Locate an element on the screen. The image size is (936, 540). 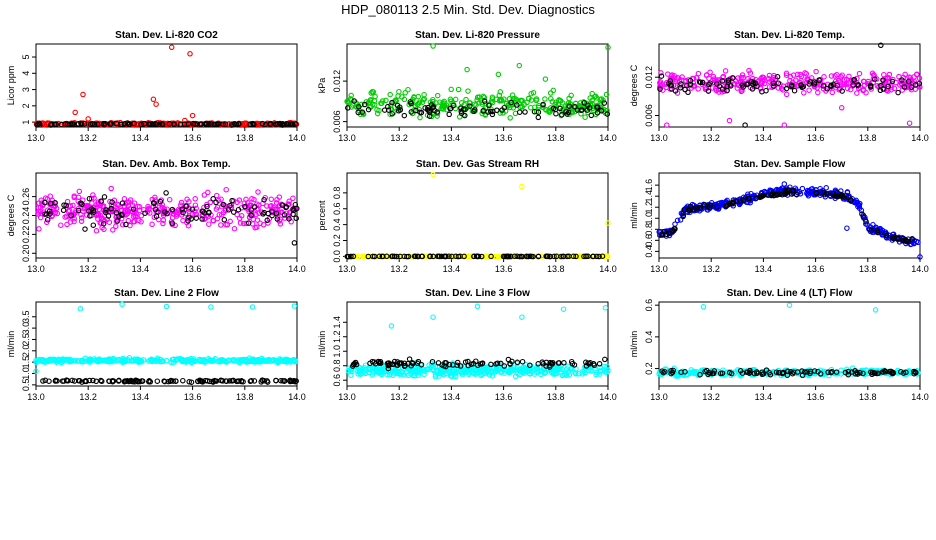
series-black is located at coordinates (478, 109).